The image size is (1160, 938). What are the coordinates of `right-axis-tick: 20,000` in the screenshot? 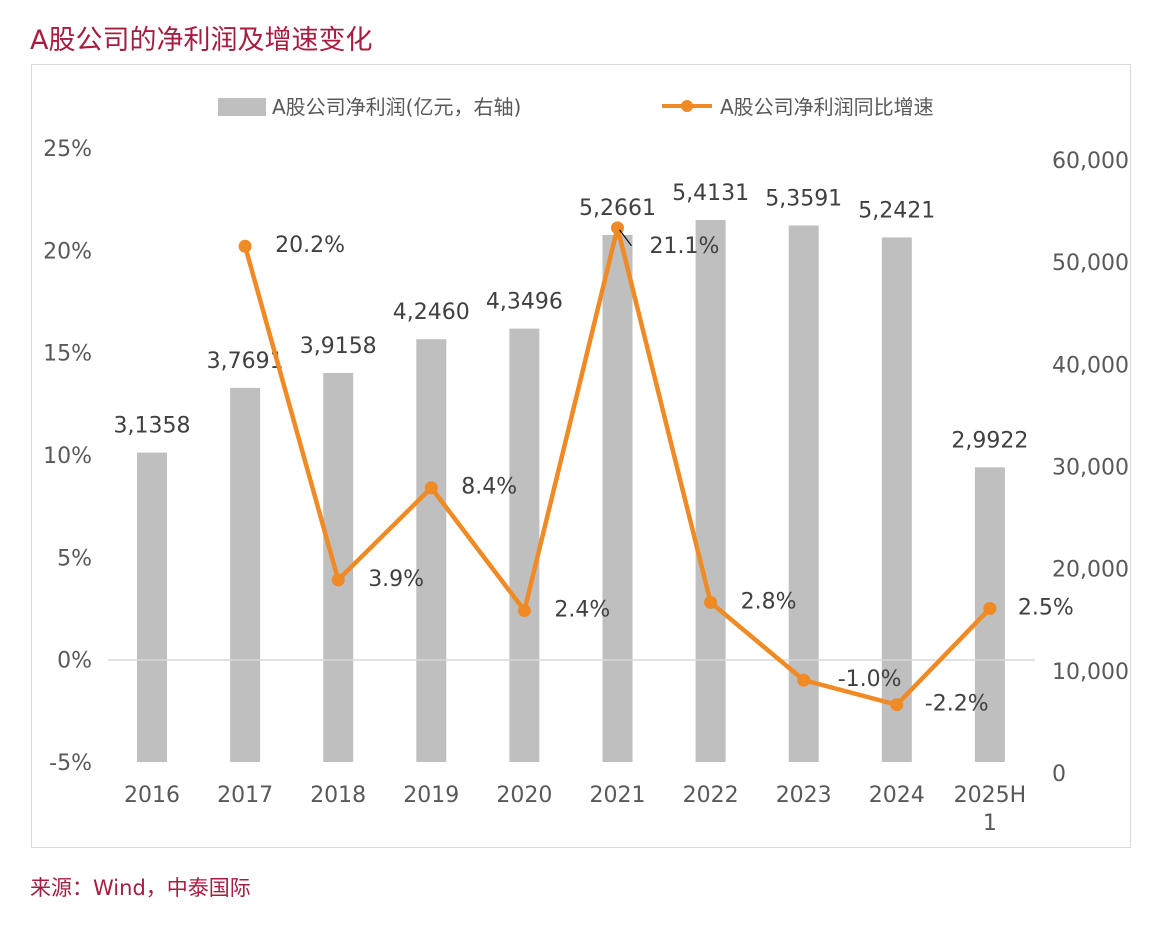 It's located at (1090, 570).